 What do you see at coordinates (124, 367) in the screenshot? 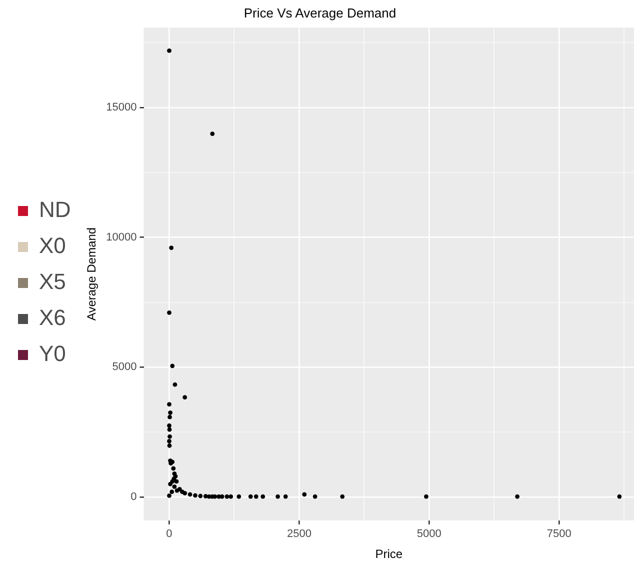
I see `y-tick-label: 5000` at bounding box center [124, 367].